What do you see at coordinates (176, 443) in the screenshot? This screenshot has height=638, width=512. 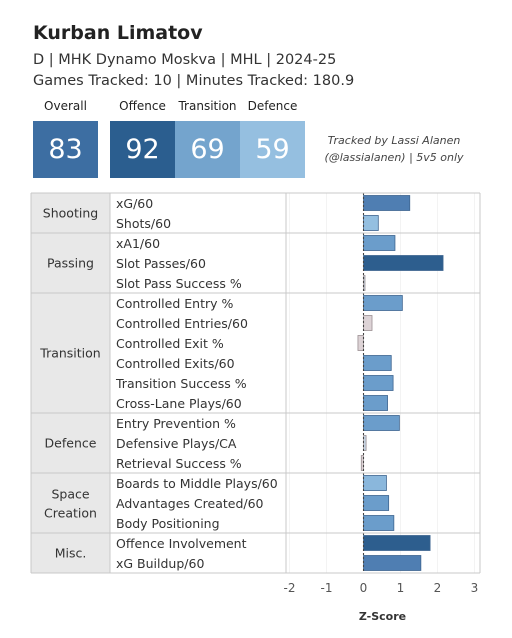 I see `metric-label-defensive-plays-ca: Defensive Plays/CA` at bounding box center [176, 443].